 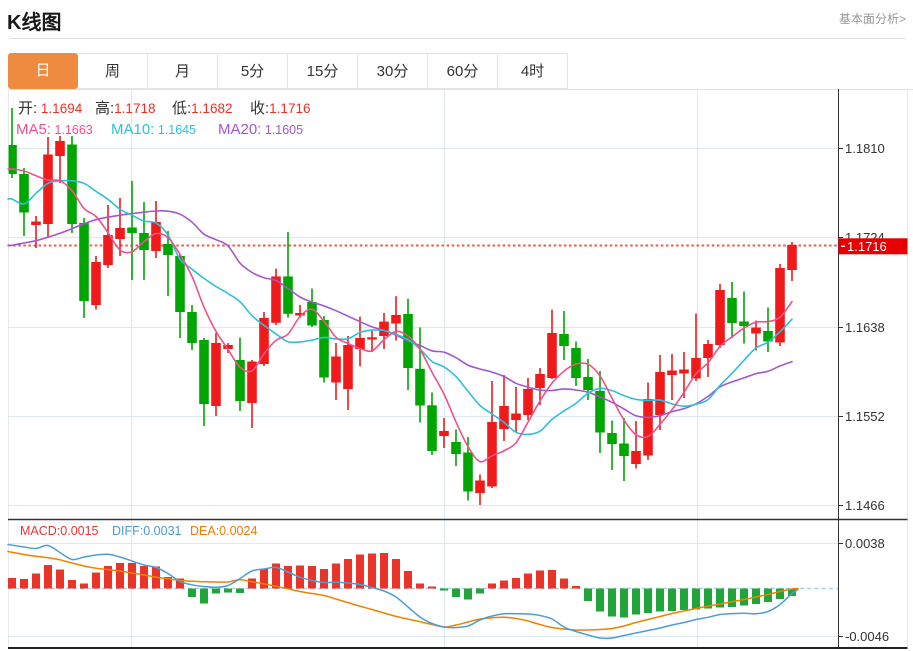 I want to click on svg-text: 1.1466, so click(x=865, y=505).